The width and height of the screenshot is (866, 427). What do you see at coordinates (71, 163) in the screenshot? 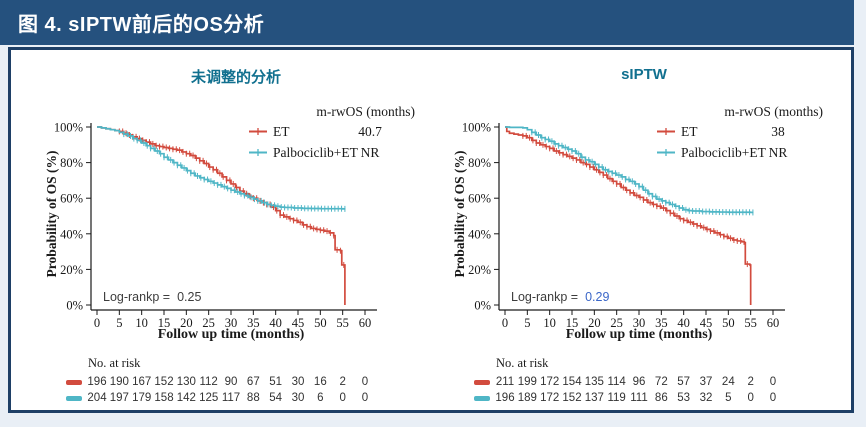
I see `y-tick-label: 80%` at bounding box center [71, 163].